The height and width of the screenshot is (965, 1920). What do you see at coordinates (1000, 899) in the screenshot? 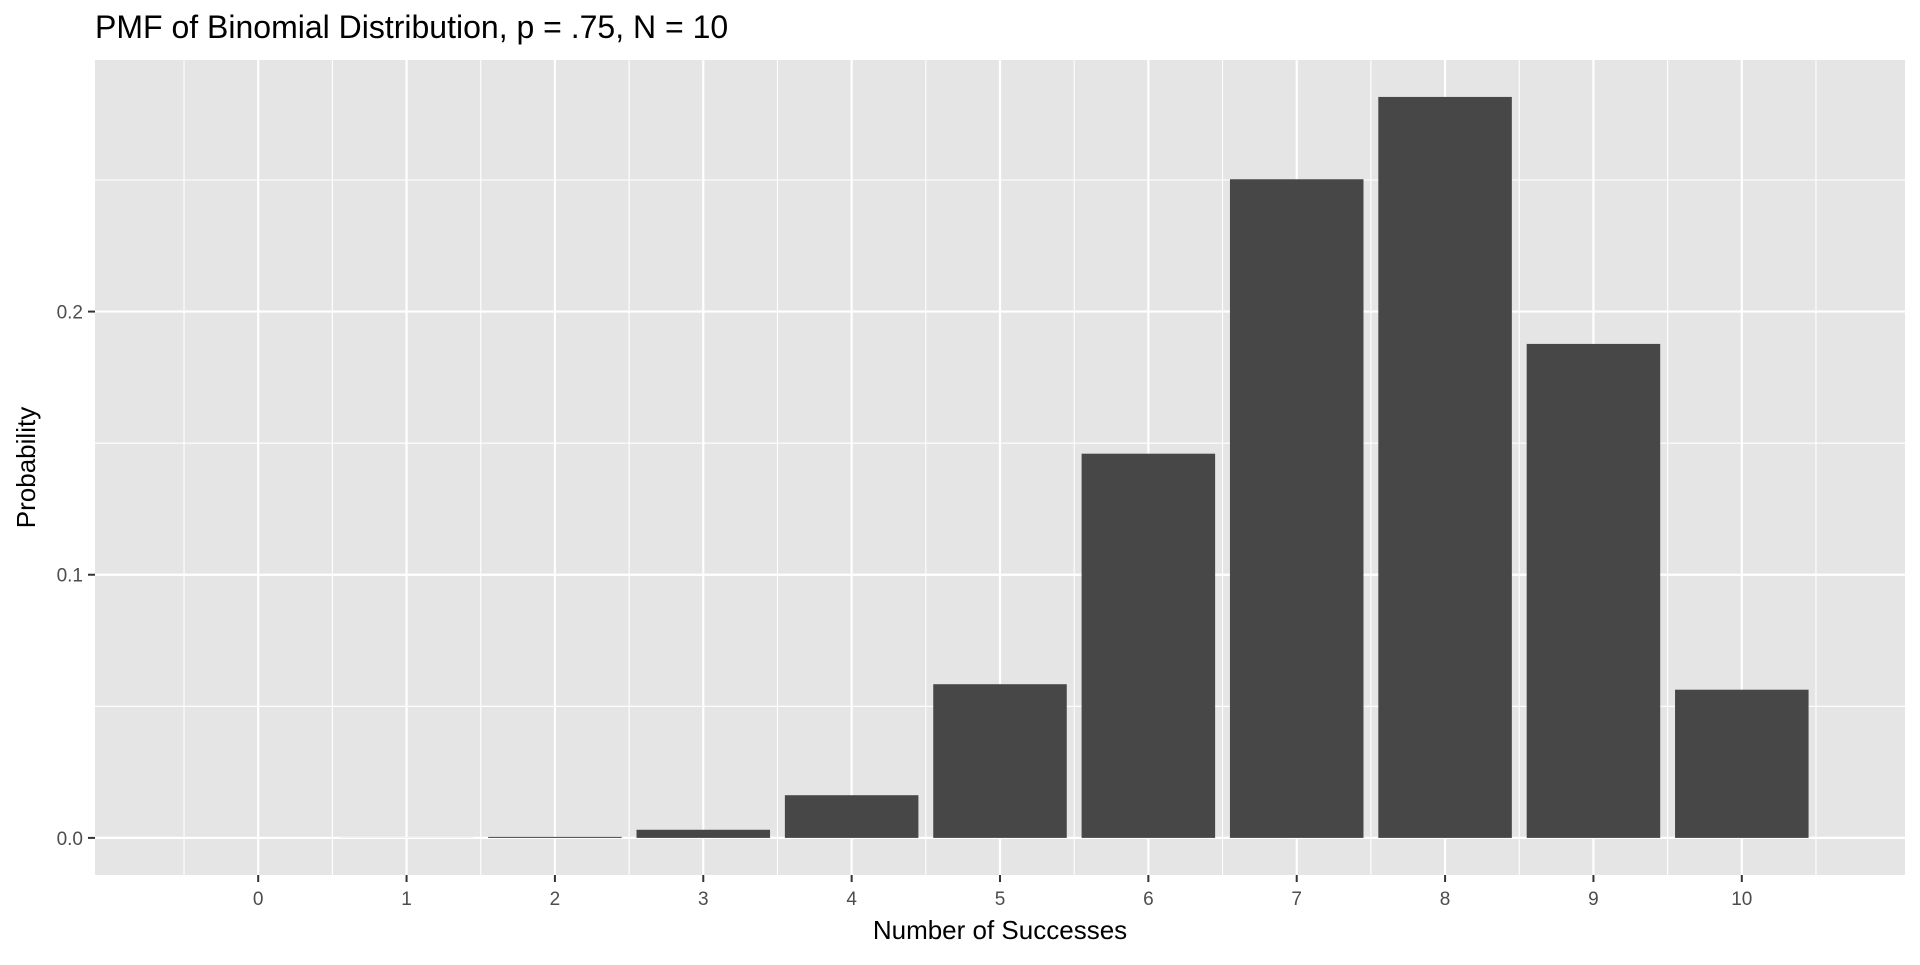
I see `x-tick-label: 5` at bounding box center [1000, 899].